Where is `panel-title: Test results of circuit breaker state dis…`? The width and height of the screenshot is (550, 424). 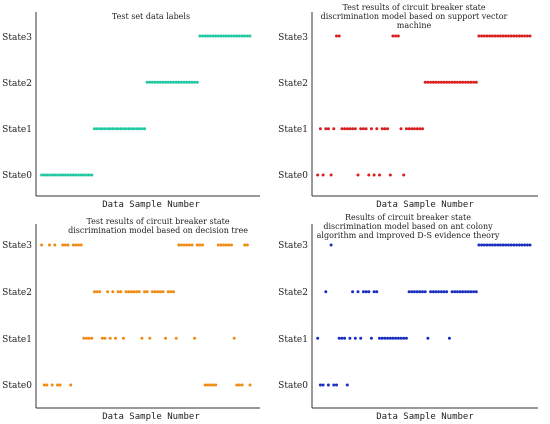 panel-title: Test results of circuit breaker state dis… is located at coordinates (414, 16).